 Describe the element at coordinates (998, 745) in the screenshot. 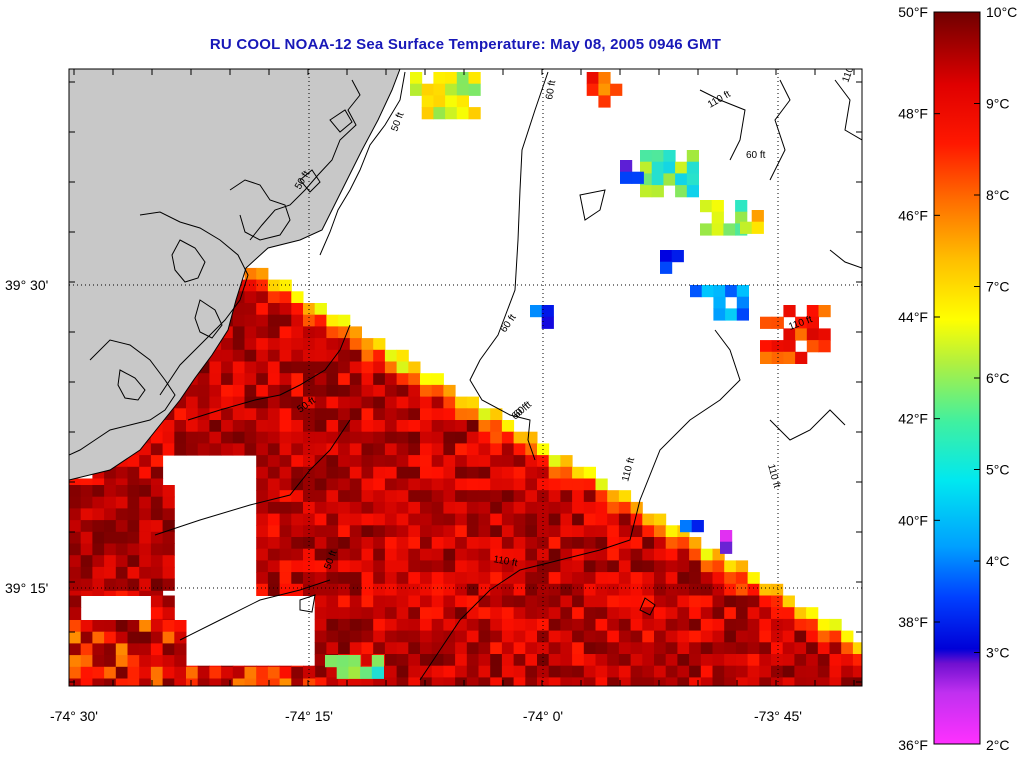

I see `colorbar-celsius-label: 2°C` at that location.